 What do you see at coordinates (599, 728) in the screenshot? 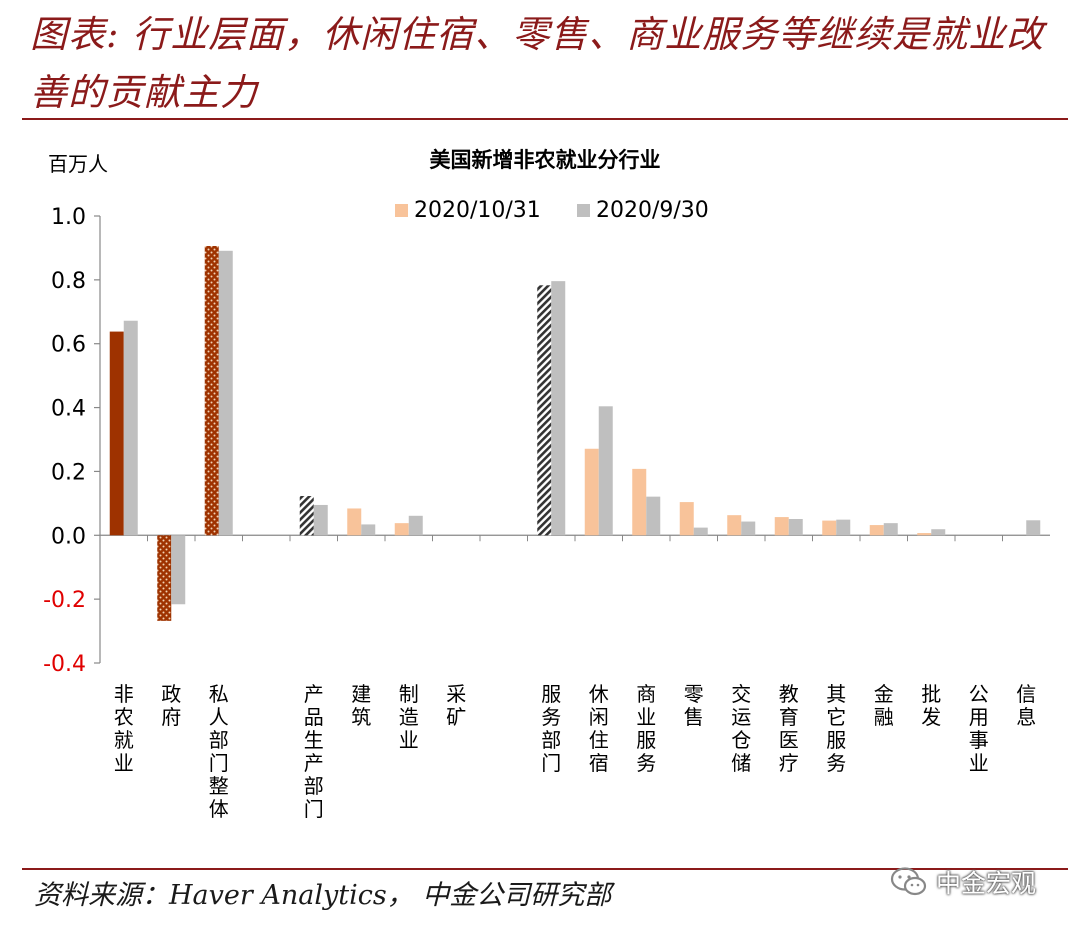
I see `x-tick-label: 休闲住宿` at bounding box center [599, 728].